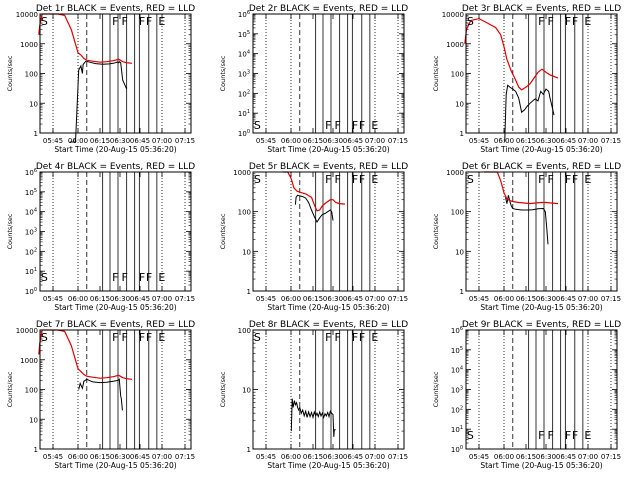  What do you see at coordinates (115, 167) in the screenshot?
I see `panel-title: Det 4r BLACK = Events, RED = LLD` at bounding box center [115, 167].